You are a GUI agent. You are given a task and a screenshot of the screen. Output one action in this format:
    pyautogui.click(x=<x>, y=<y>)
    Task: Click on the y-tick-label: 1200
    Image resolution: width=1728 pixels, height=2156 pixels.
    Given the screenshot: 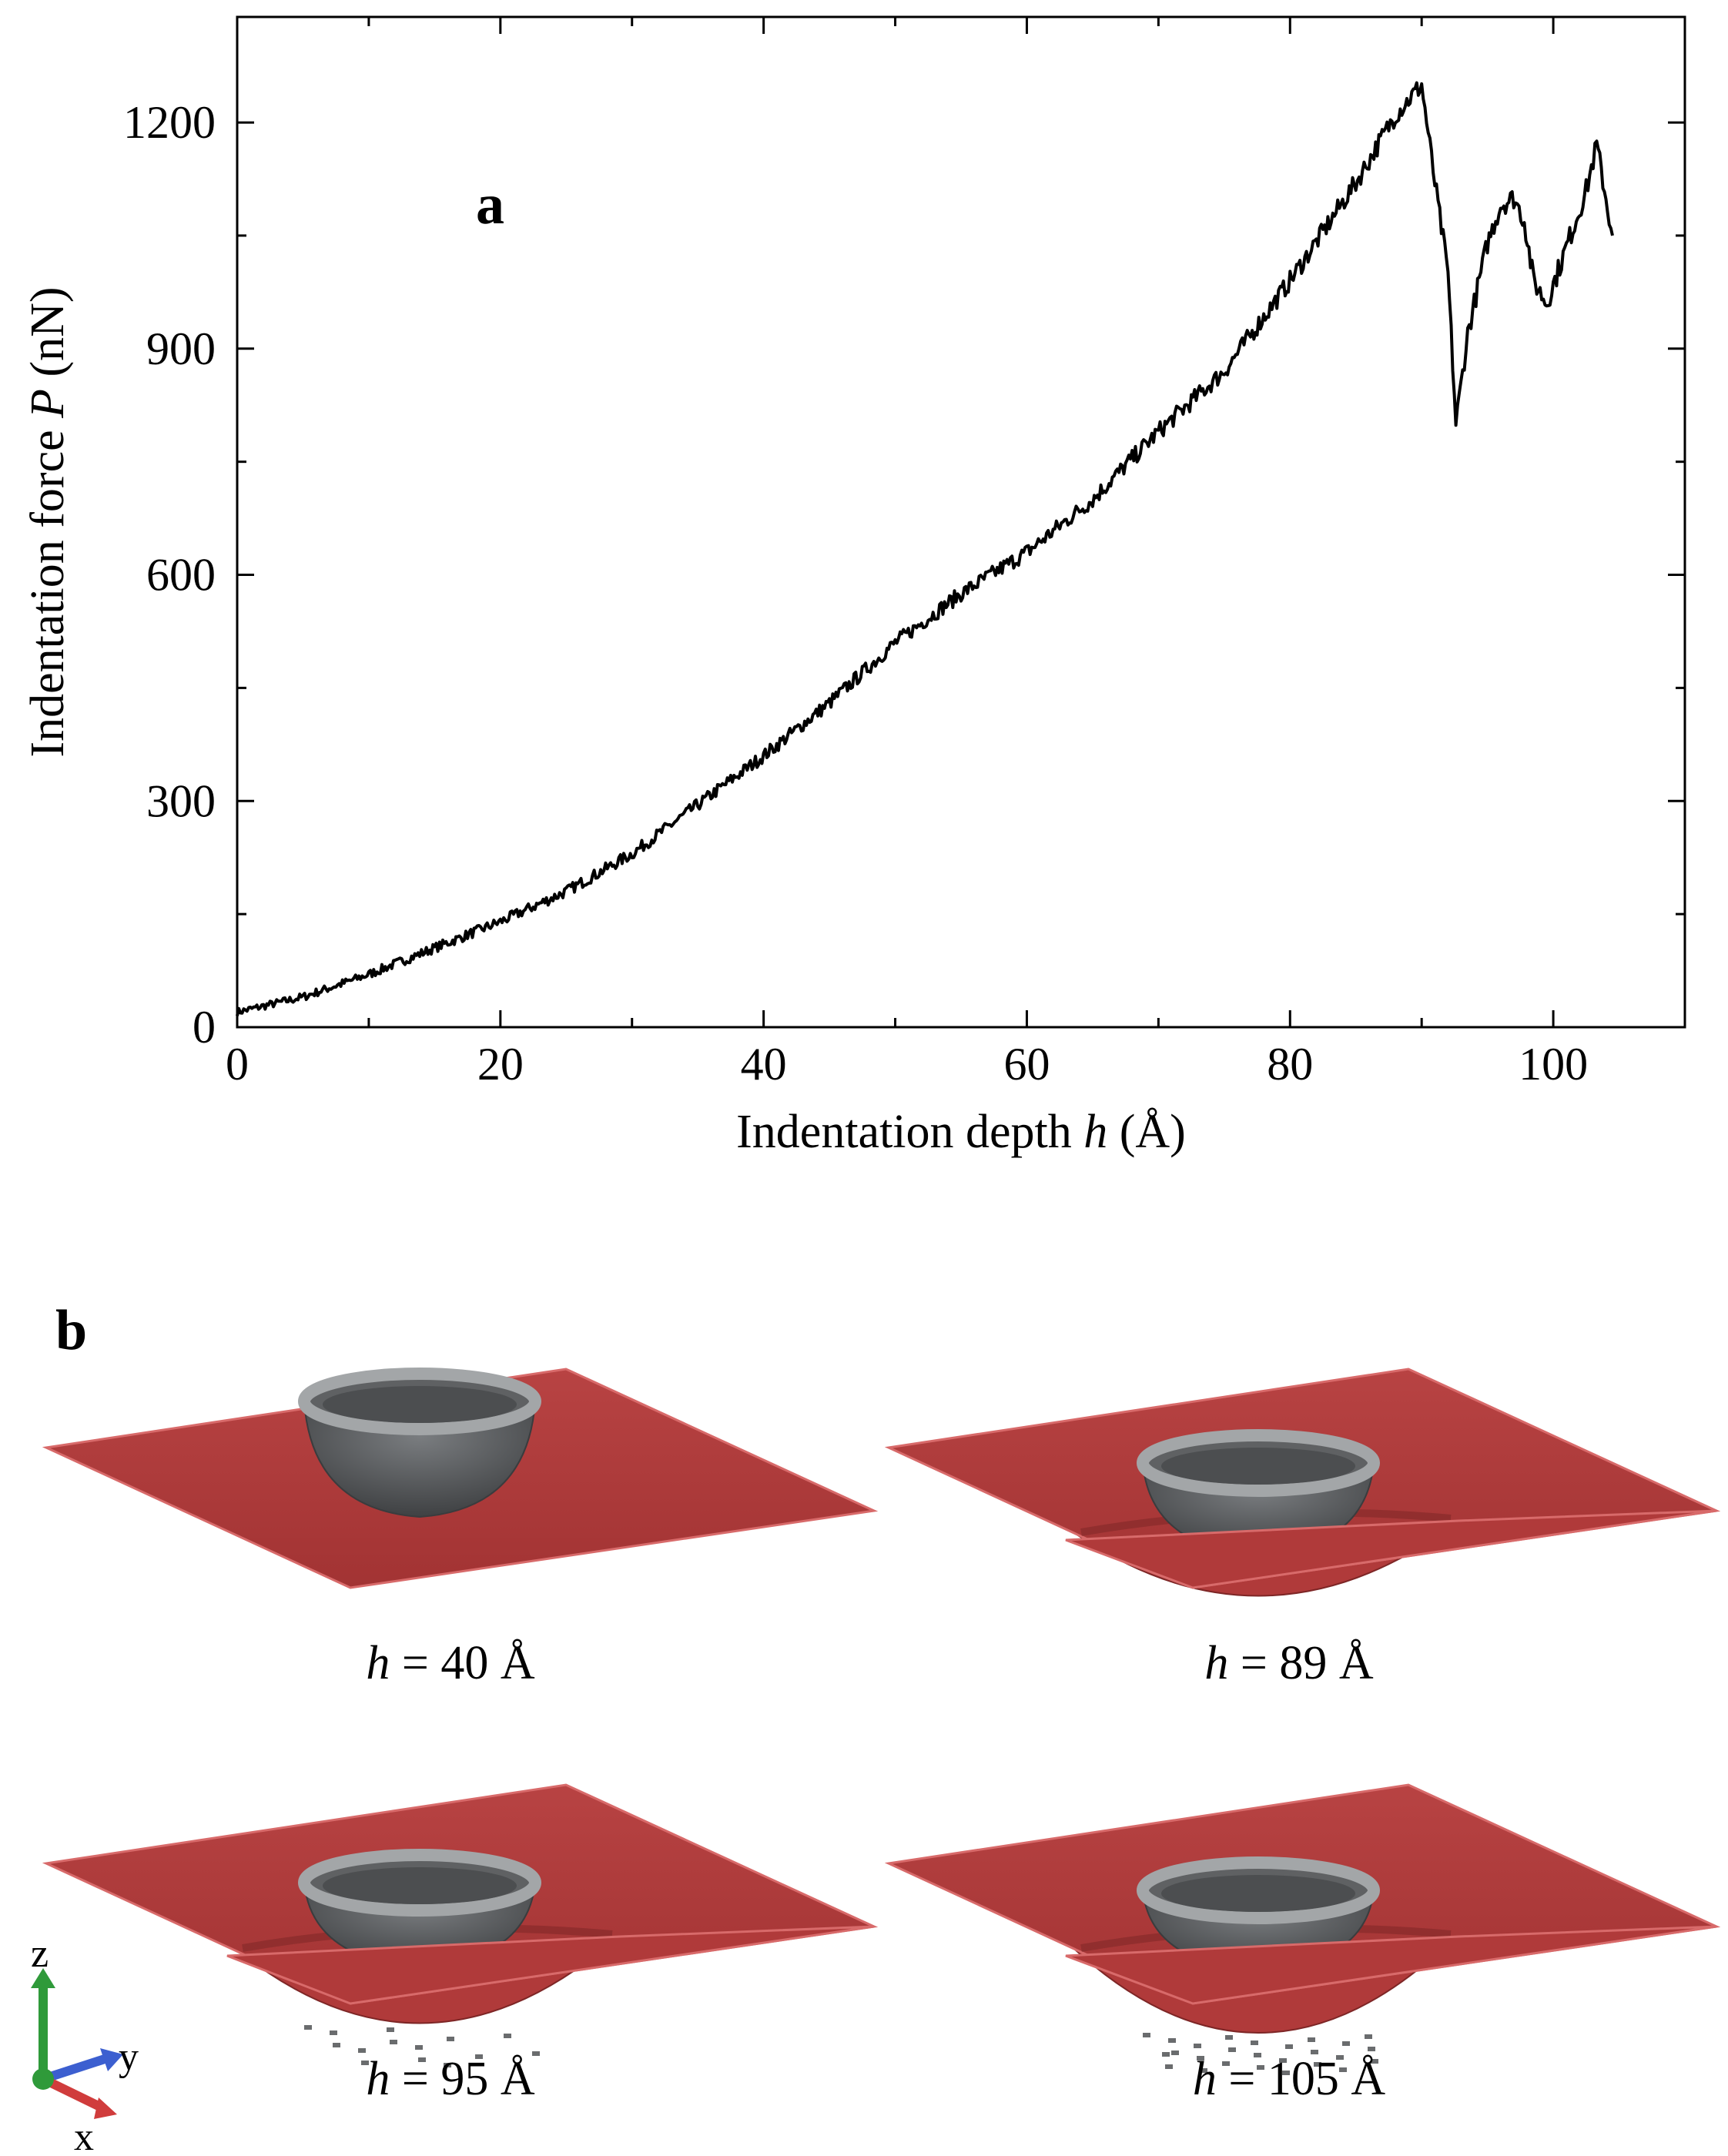 What is the action you would take?
    pyautogui.click(x=169, y=122)
    